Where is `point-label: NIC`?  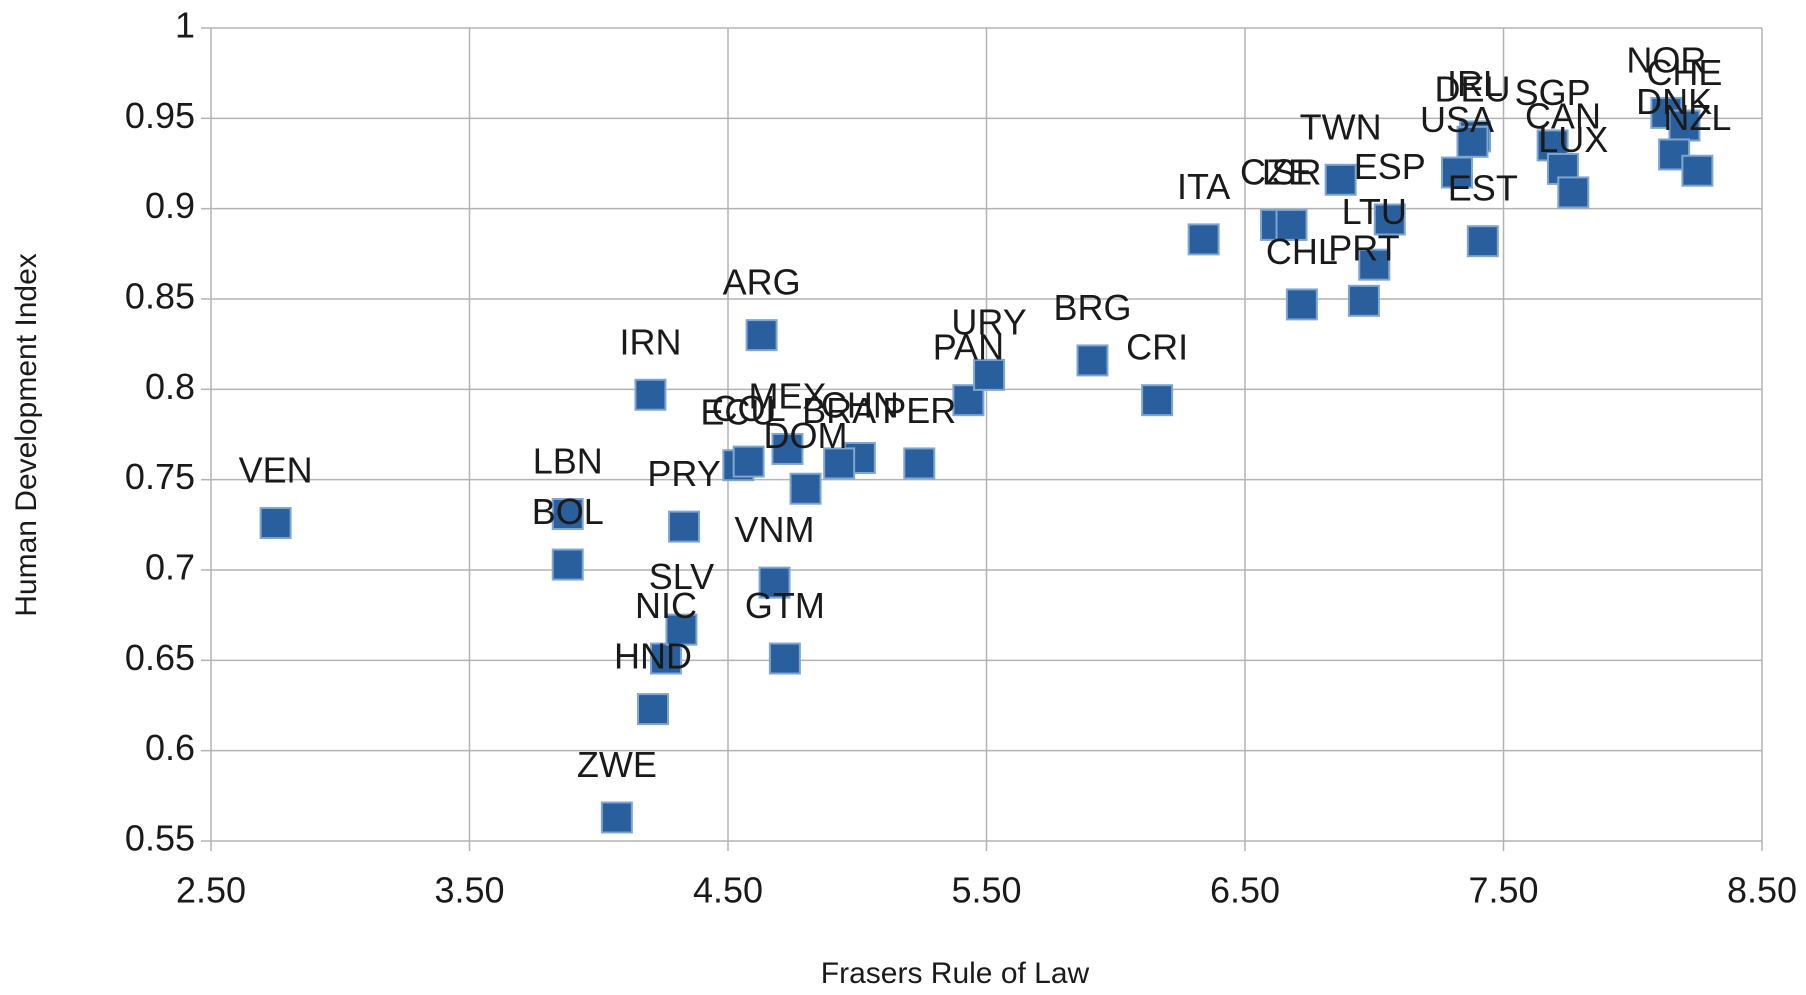 point-label: NIC is located at coordinates (666, 605).